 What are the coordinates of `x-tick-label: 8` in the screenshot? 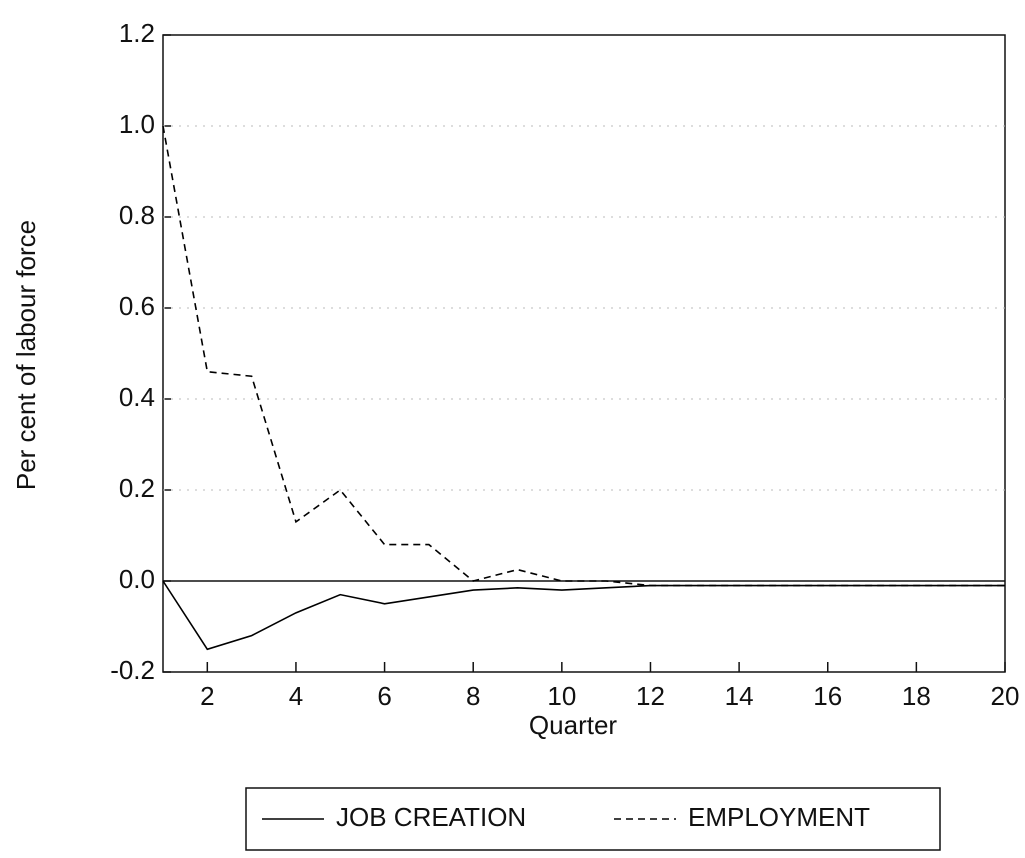 It's located at (473, 696).